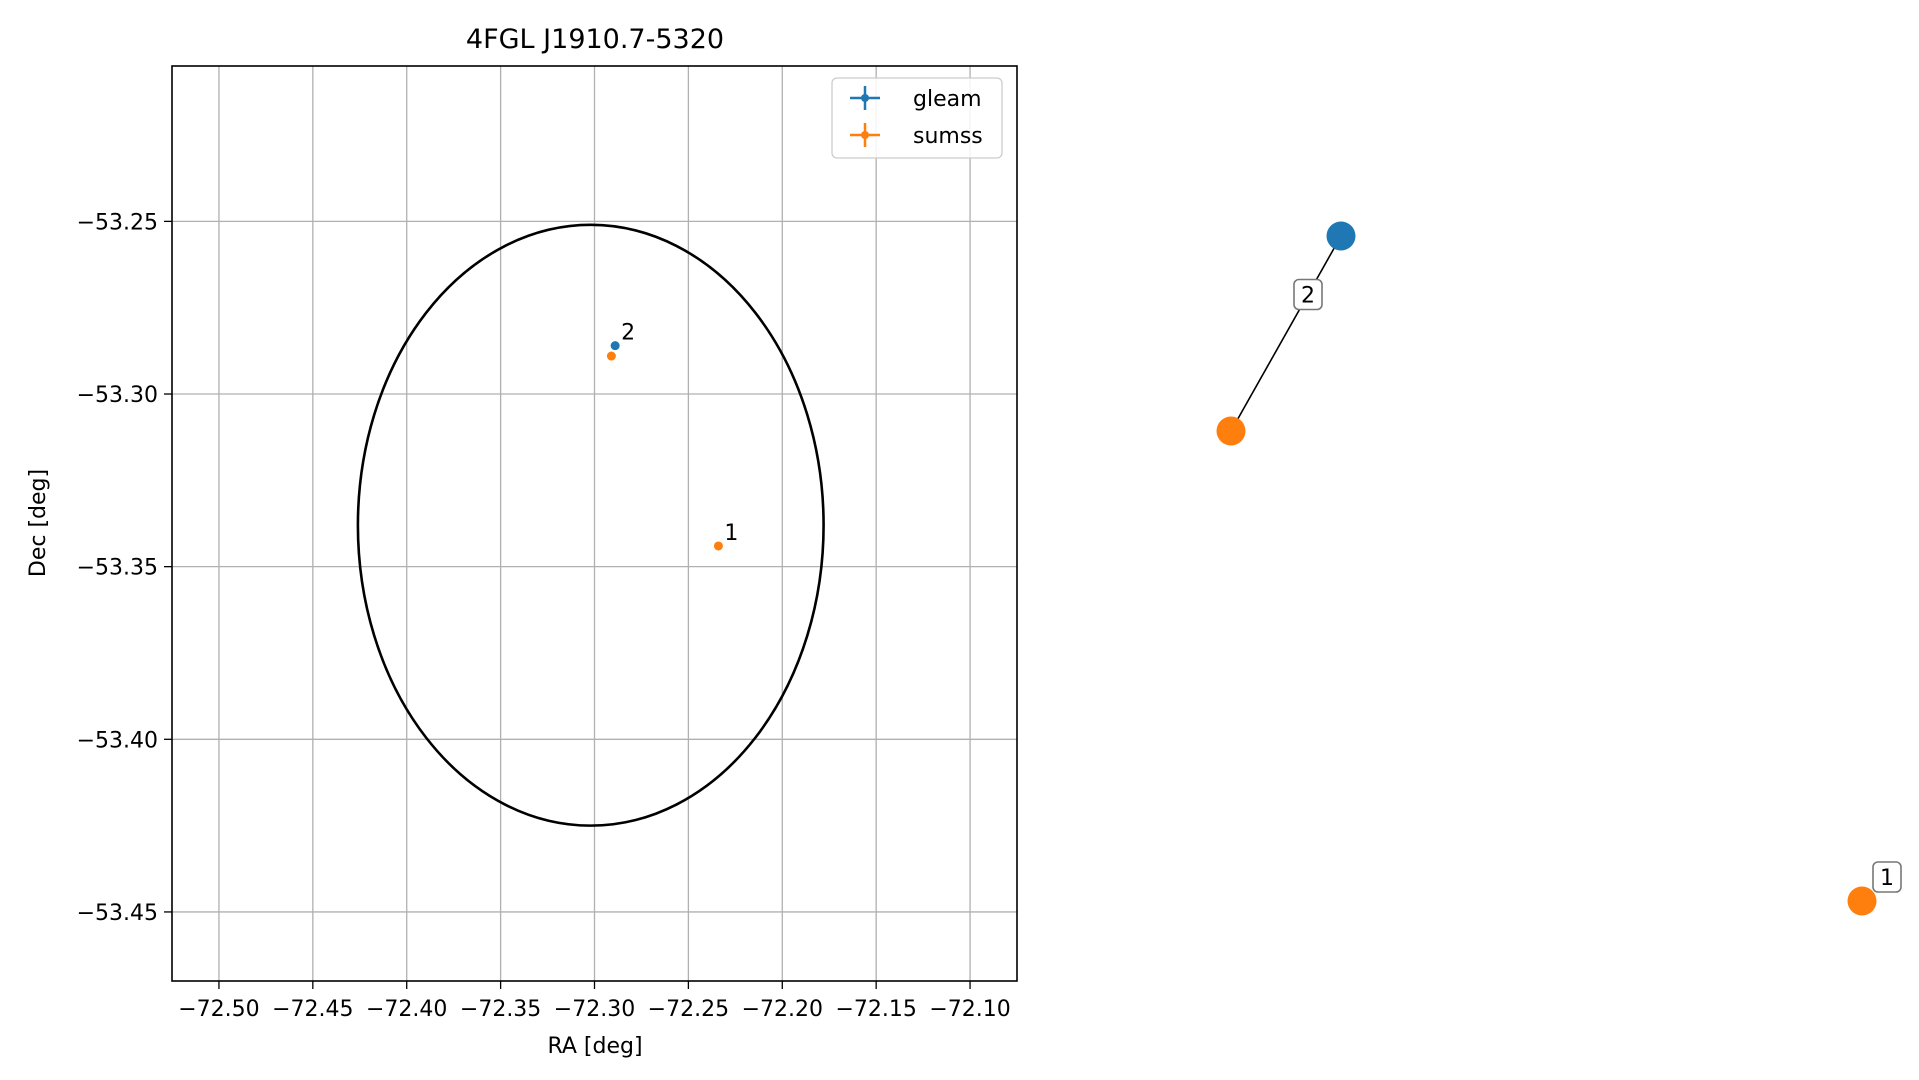 The image size is (1919, 1080). I want to click on ellipse-layer, so click(590, 525).